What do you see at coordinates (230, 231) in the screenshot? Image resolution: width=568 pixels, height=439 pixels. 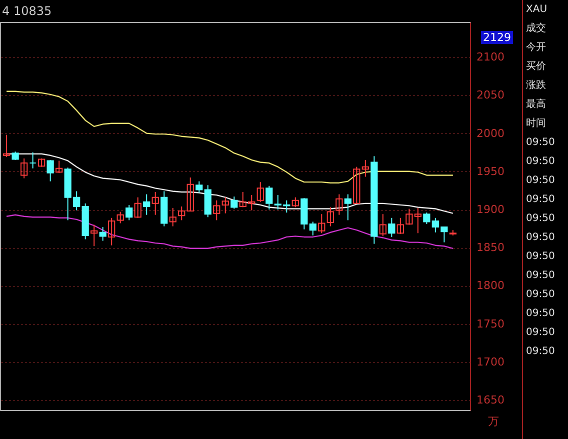 I see `line-series` at bounding box center [230, 231].